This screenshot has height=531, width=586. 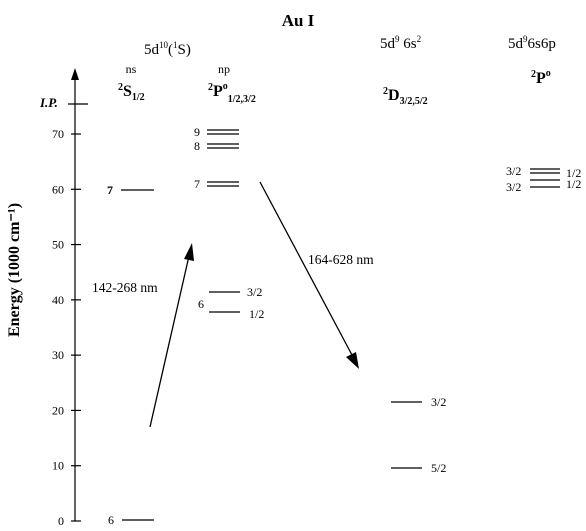 I want to click on absorption-arrow-line, so click(x=169, y=341).